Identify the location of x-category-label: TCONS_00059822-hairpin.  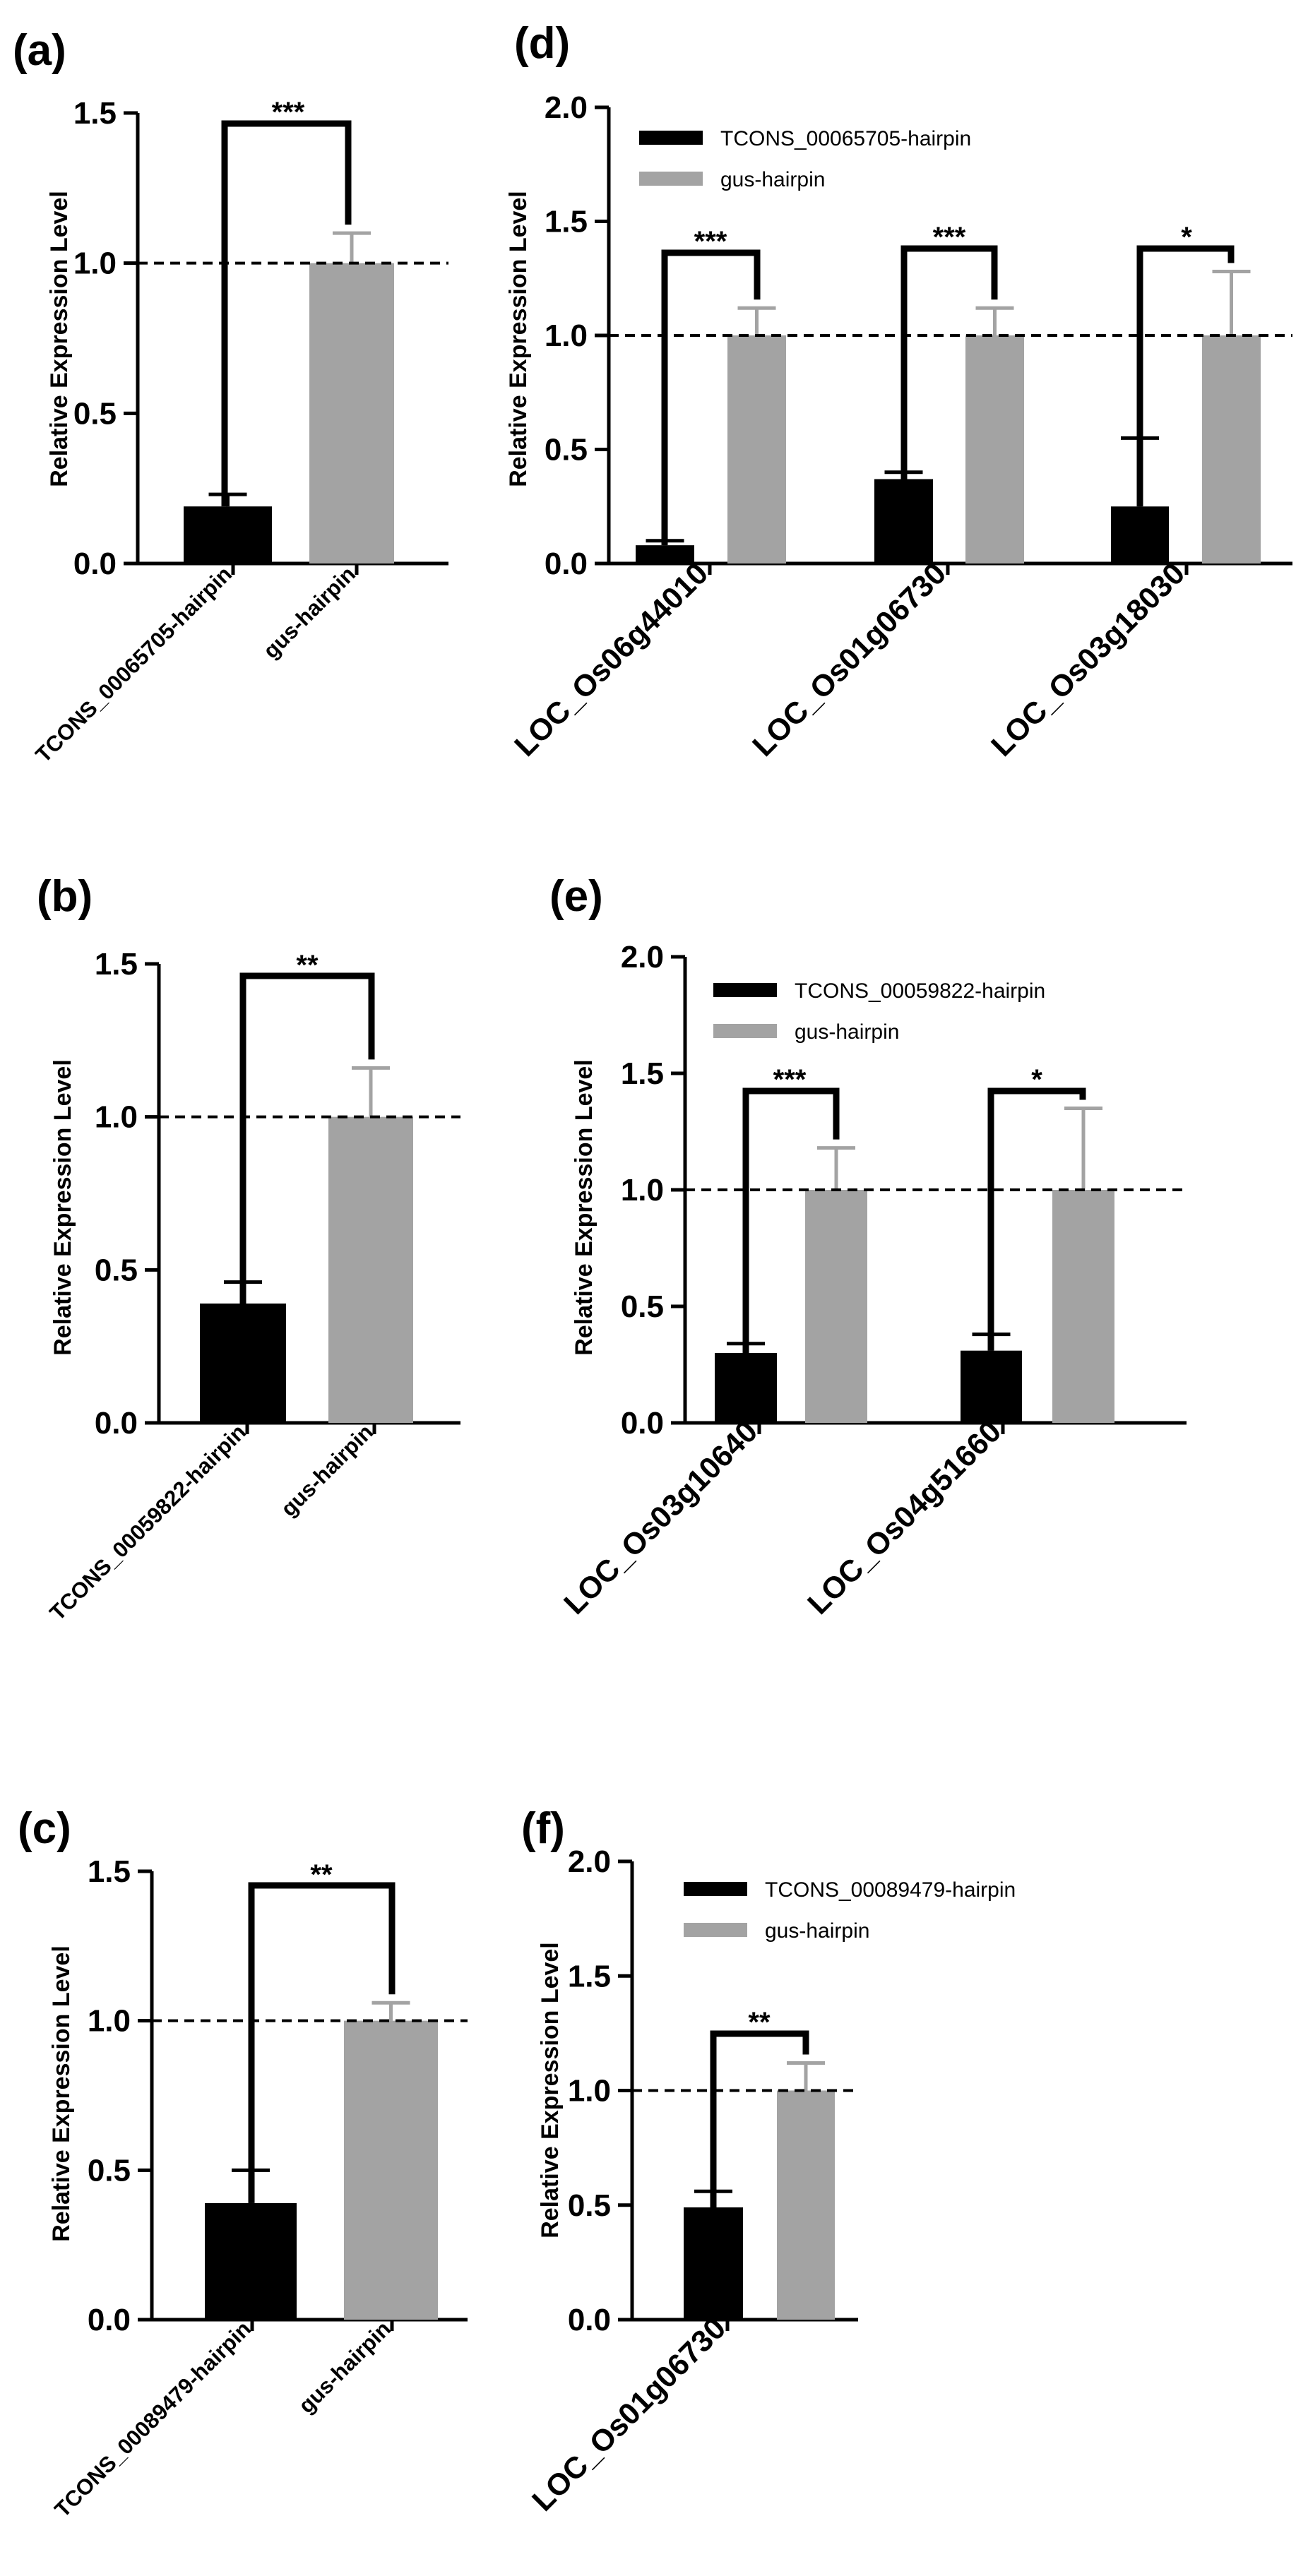
(147, 1522).